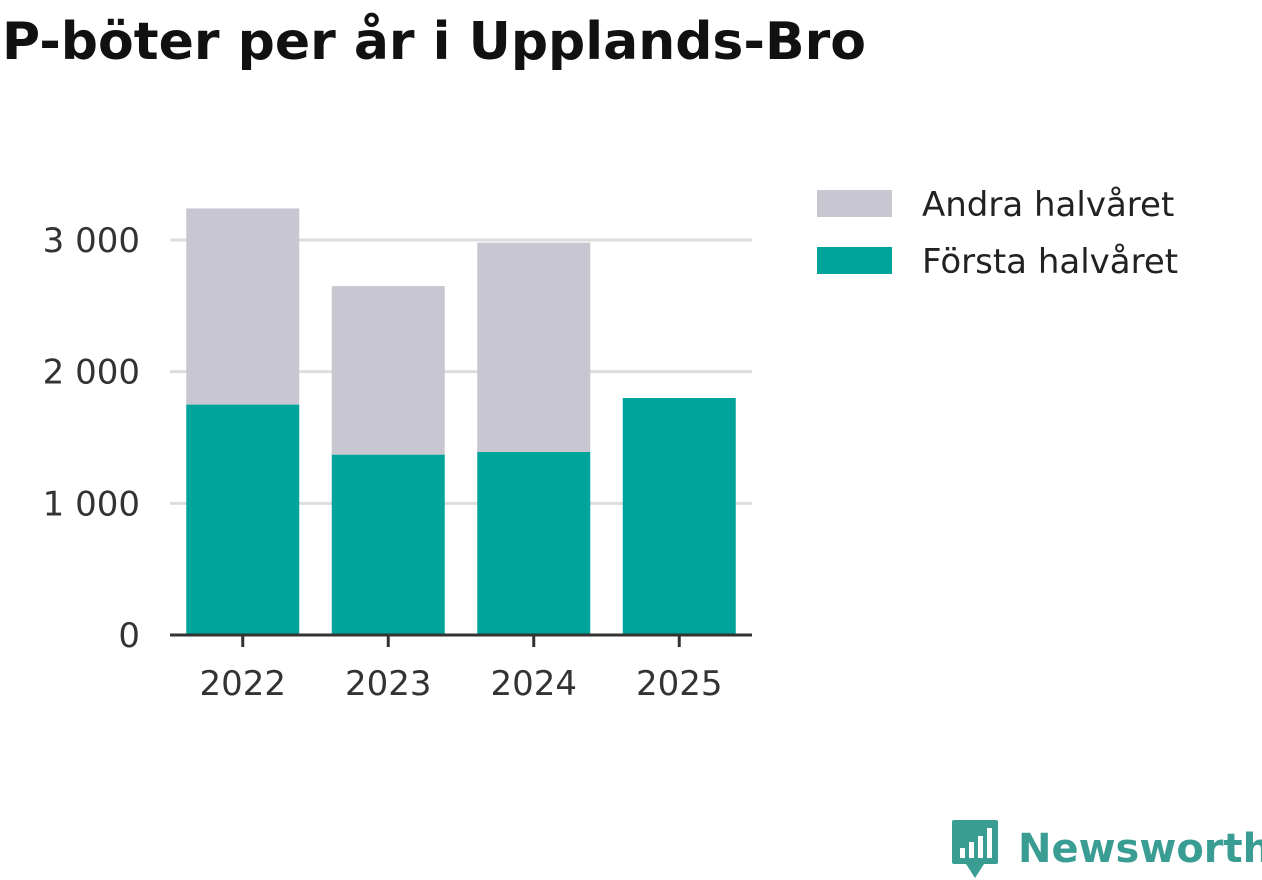 This screenshot has height=880, width=1262. I want to click on bar-forsta-halvaret-2024, so click(534, 543).